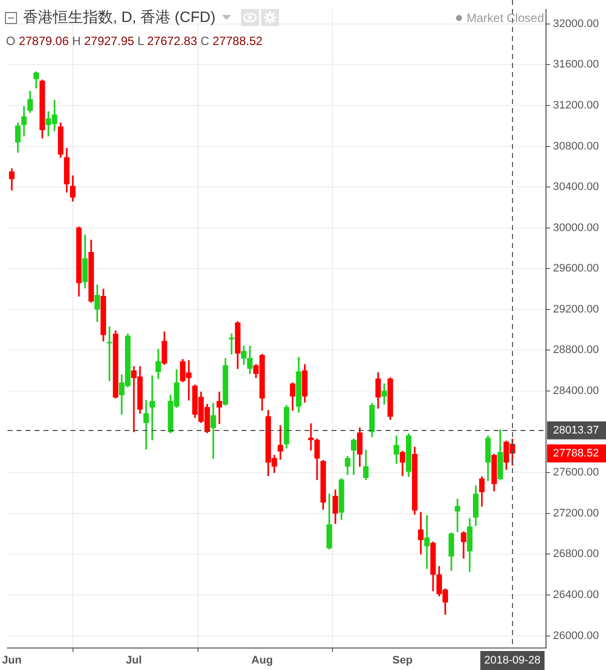 Image resolution: width=606 pixels, height=670 pixels. Describe the element at coordinates (134, 41) in the screenshot. I see `text: O 27879.06 H 27927.95 L 27672.83 C 27788.52` at that location.